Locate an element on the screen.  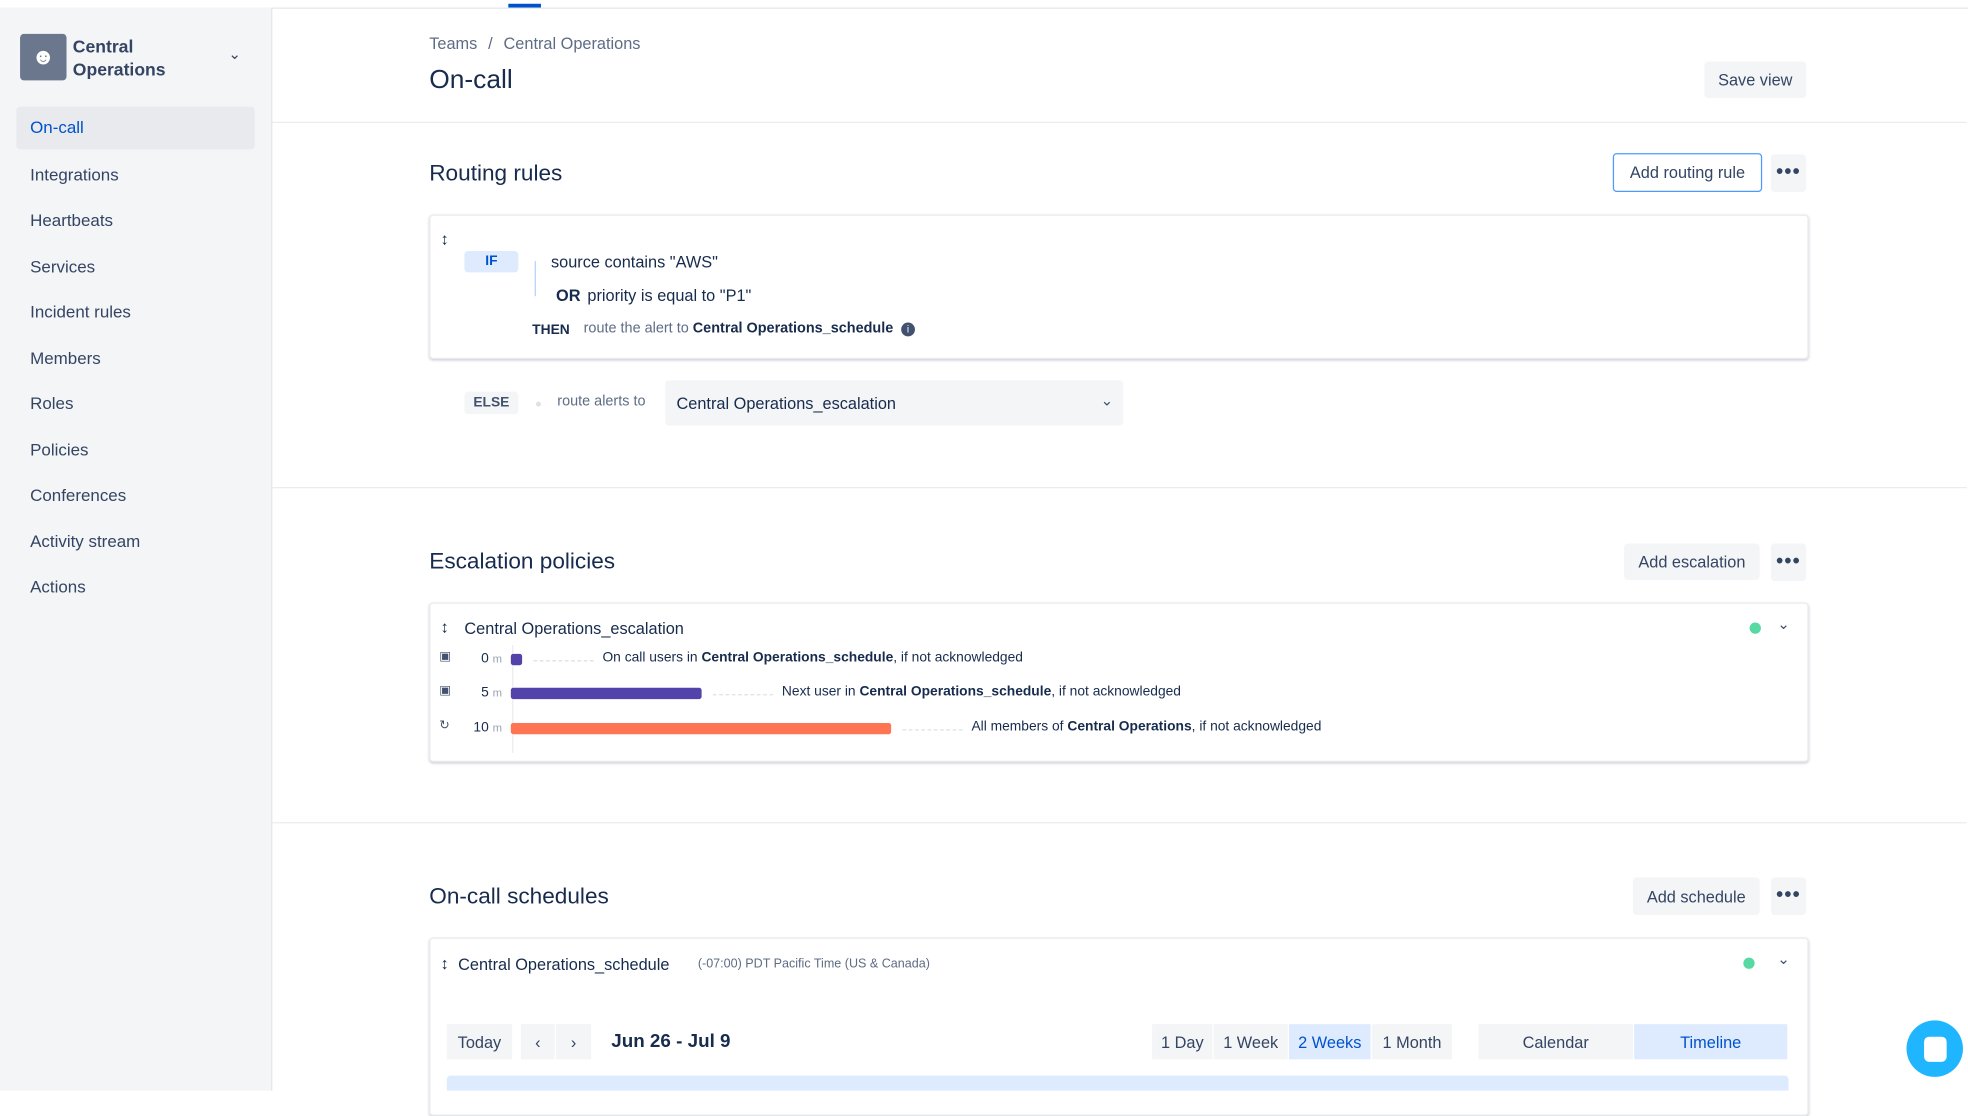
step-delay: 5 m is located at coordinates (483, 692).